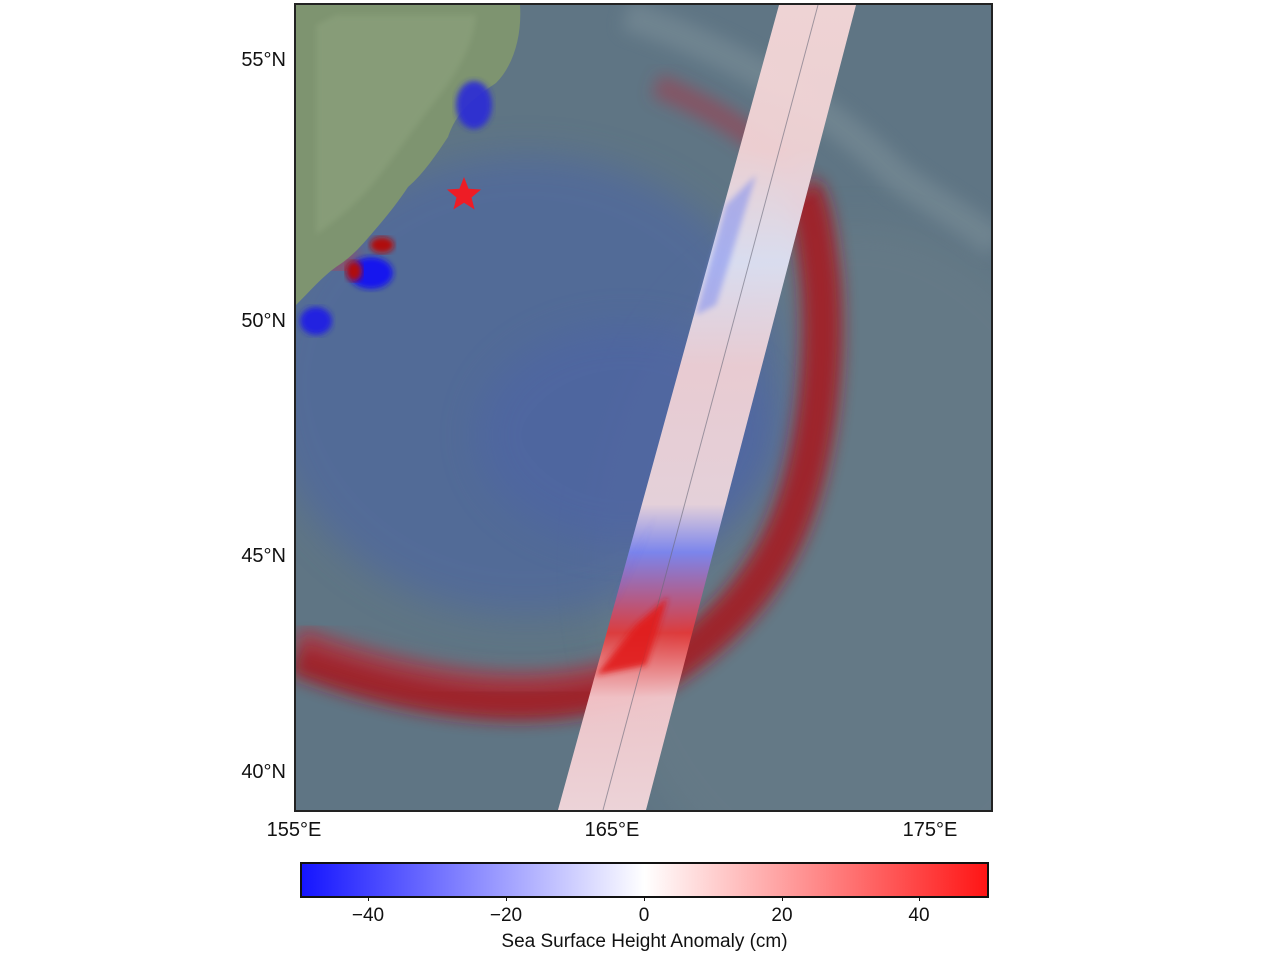 The width and height of the screenshot is (1280, 958). Describe the element at coordinates (644, 941) in the screenshot. I see `colorbar-label: Sea Surface Height Anomaly (cm)` at that location.